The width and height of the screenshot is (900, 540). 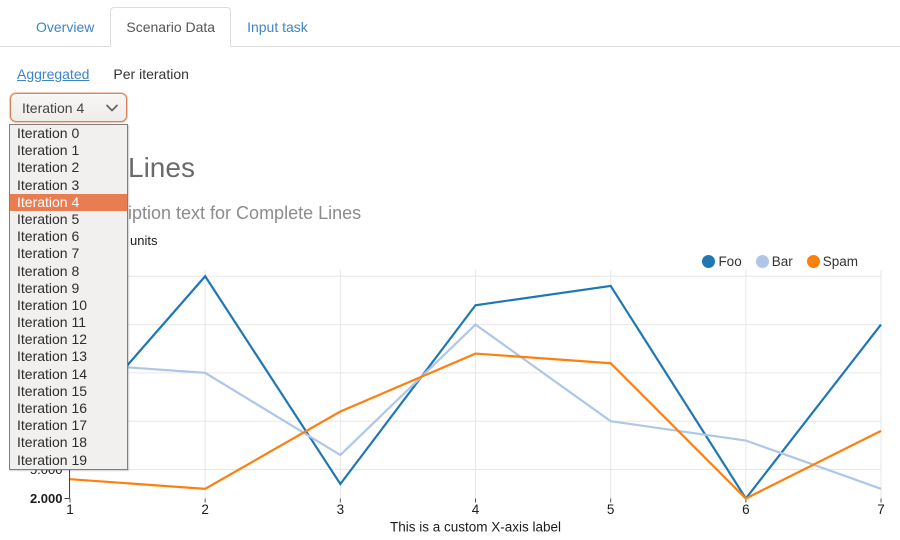 I want to click on legend-item: Foo, so click(x=722, y=261).